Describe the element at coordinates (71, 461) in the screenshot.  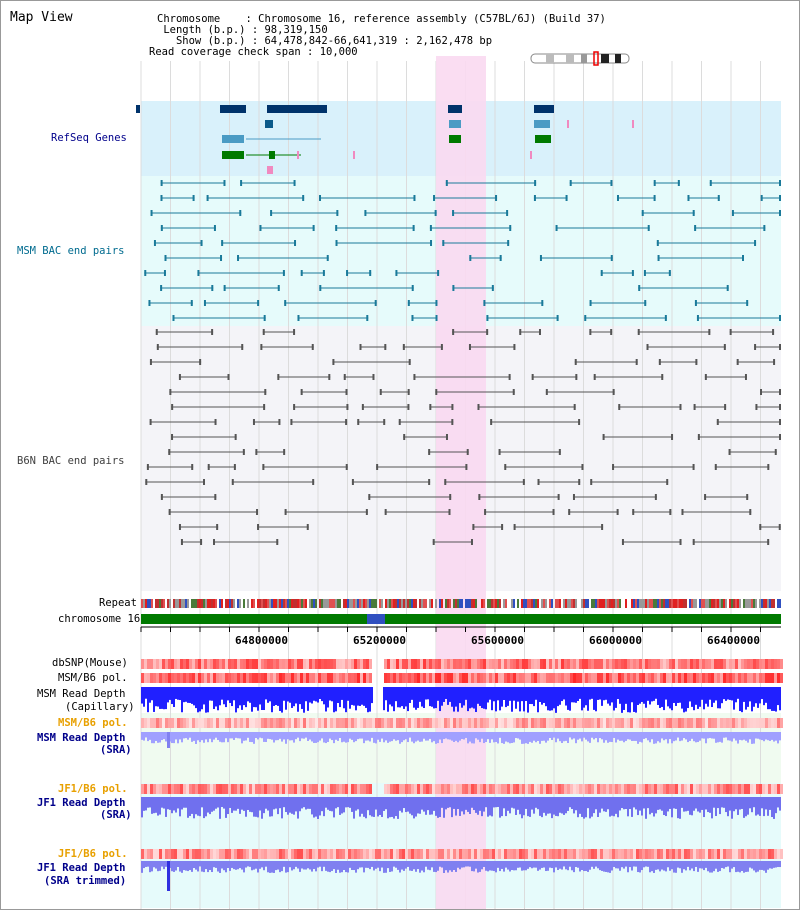
I see `b6n-bac-label: B6N BAC end pairs` at that location.